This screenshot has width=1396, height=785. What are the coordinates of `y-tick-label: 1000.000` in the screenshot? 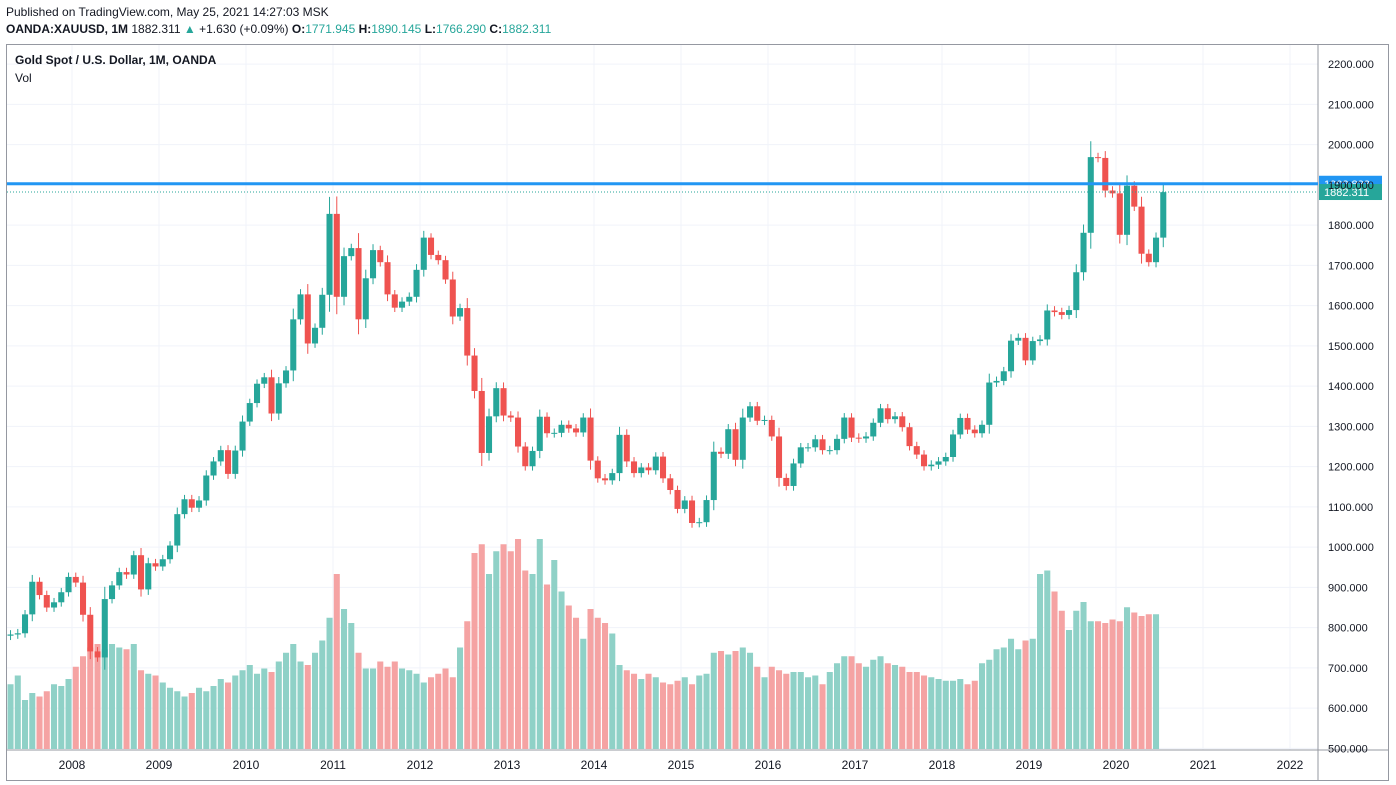 It's located at (1351, 548).